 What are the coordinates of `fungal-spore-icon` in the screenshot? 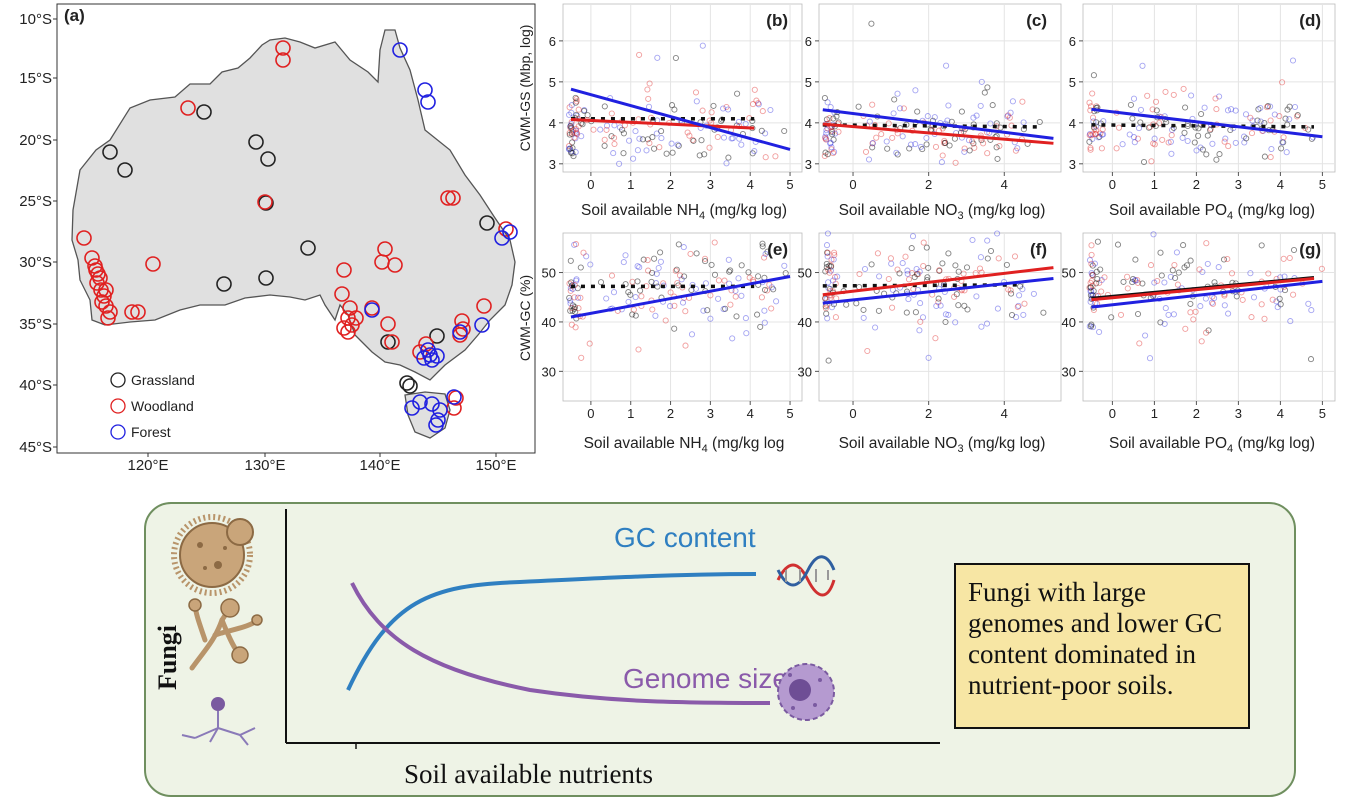 It's located at (212, 555).